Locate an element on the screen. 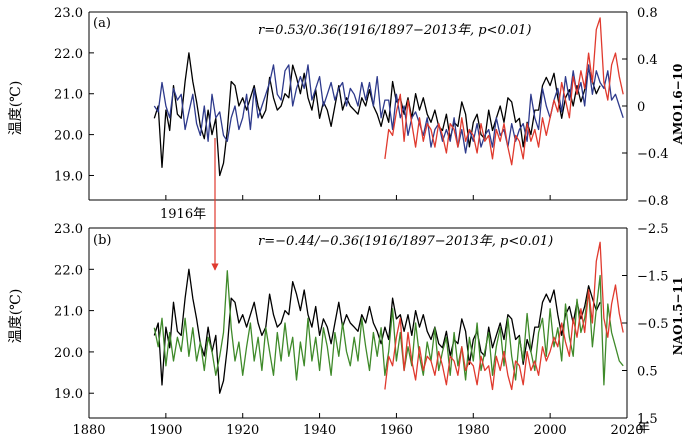 The image size is (700, 439). x-tick-label: 2020 is located at coordinates (626, 430).